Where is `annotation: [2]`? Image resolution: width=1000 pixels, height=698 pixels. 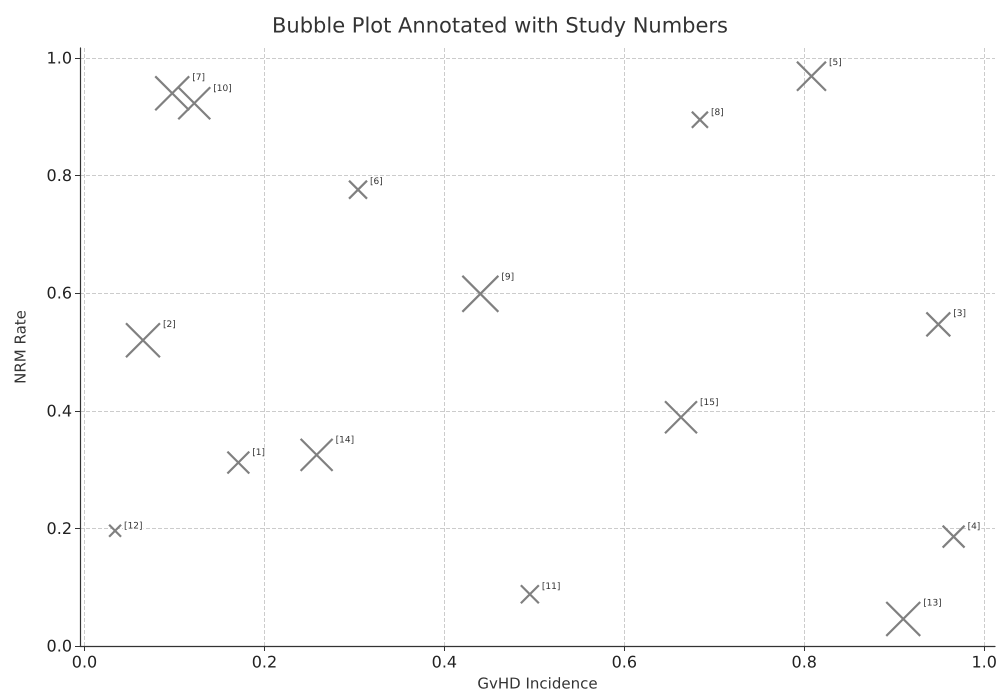
annotation: [2] is located at coordinates (169, 325).